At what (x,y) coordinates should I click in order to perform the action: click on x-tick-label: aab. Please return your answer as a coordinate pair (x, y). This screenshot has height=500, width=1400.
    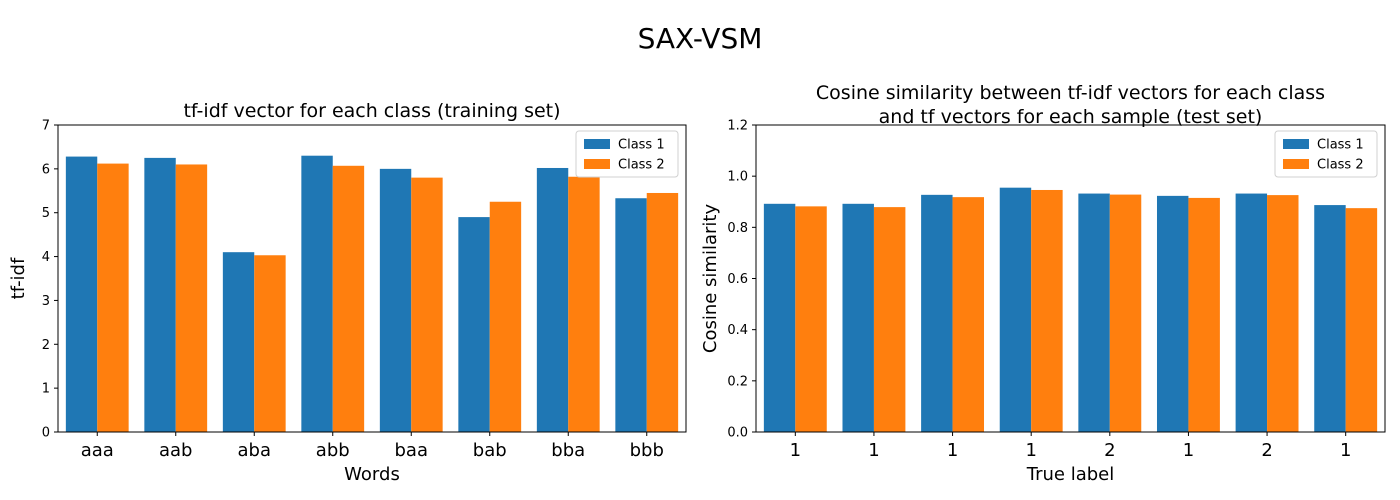
    Looking at the image, I should click on (176, 450).